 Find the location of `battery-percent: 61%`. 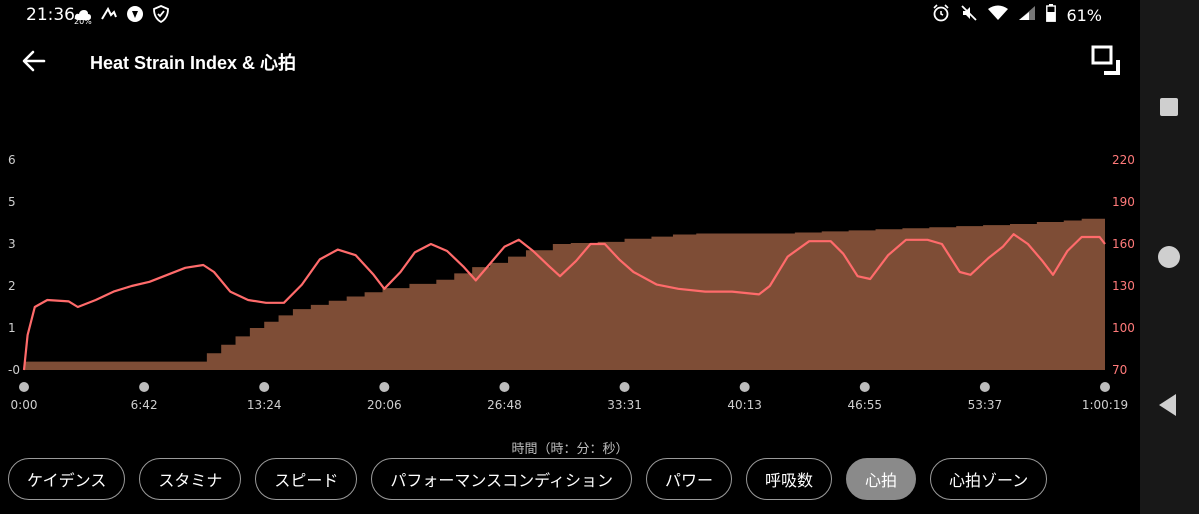

battery-percent: 61% is located at coordinates (1084, 15).